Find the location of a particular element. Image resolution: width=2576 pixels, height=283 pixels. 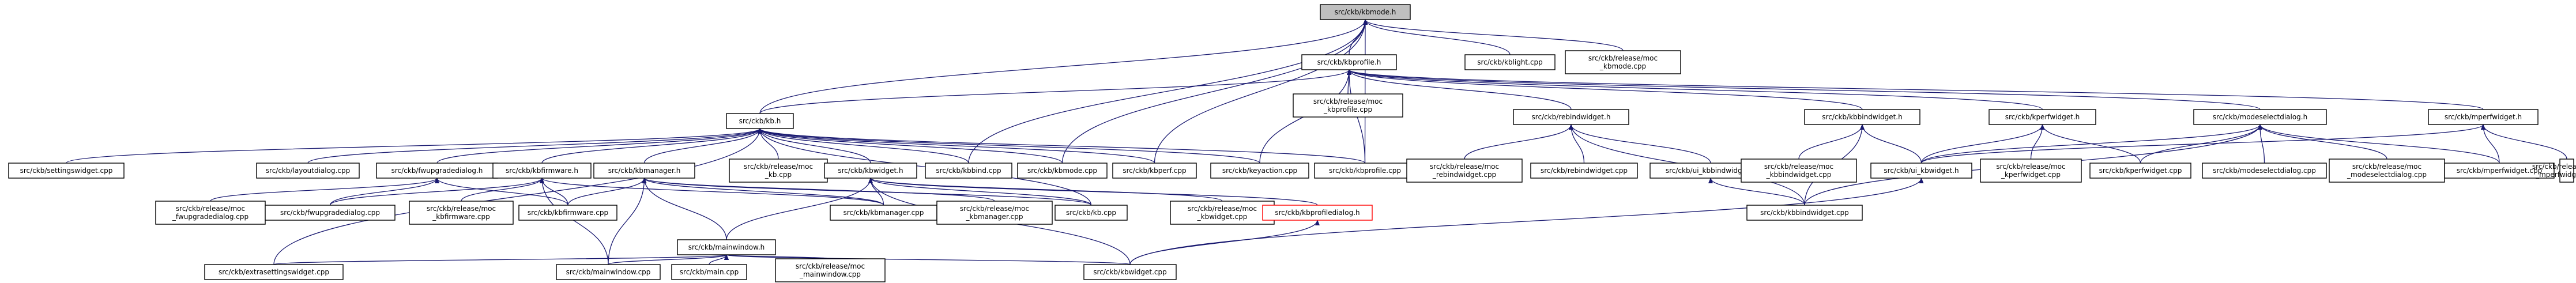

node-kbmode-h: src/ckb/kbmode.h is located at coordinates (1365, 12).